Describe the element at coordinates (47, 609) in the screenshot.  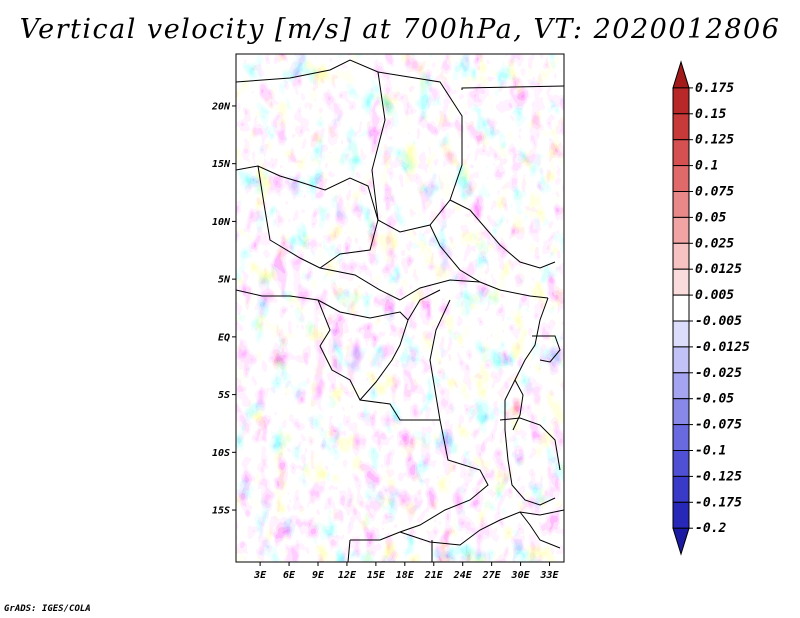
I see `grads-credit: GrADS: IGES/COLA` at that location.